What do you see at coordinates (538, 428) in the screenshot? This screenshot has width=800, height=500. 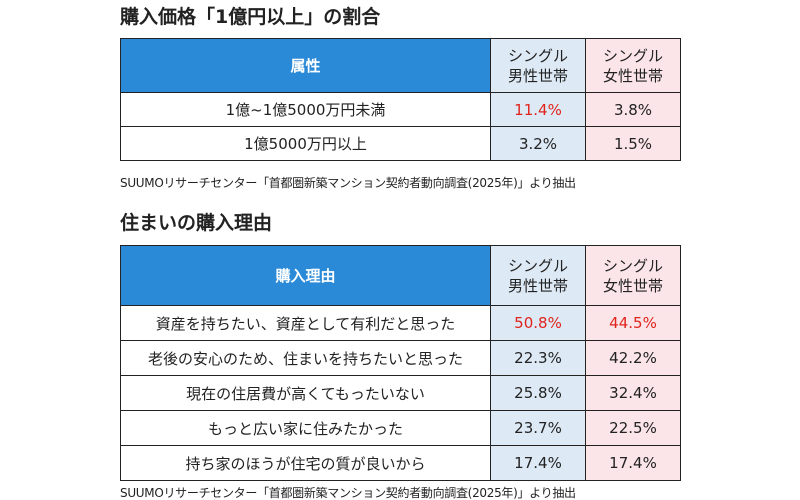 I see `value-cell: 23.7%` at bounding box center [538, 428].